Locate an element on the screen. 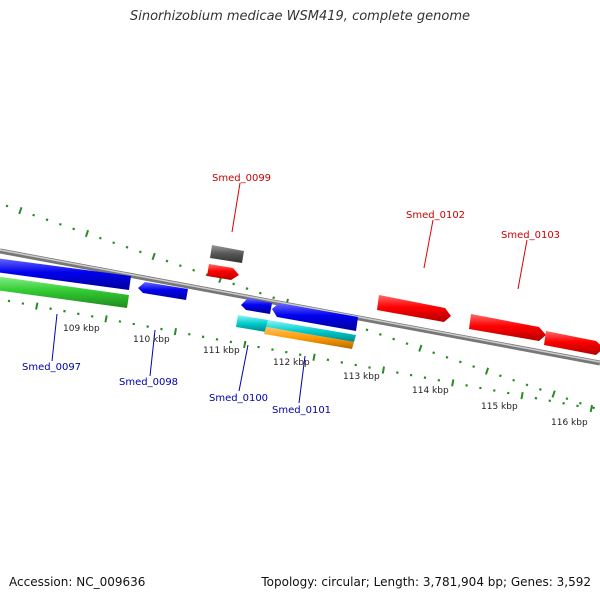 The height and width of the screenshot is (600, 600). scale-label-110: 110 kbp is located at coordinates (151, 340).